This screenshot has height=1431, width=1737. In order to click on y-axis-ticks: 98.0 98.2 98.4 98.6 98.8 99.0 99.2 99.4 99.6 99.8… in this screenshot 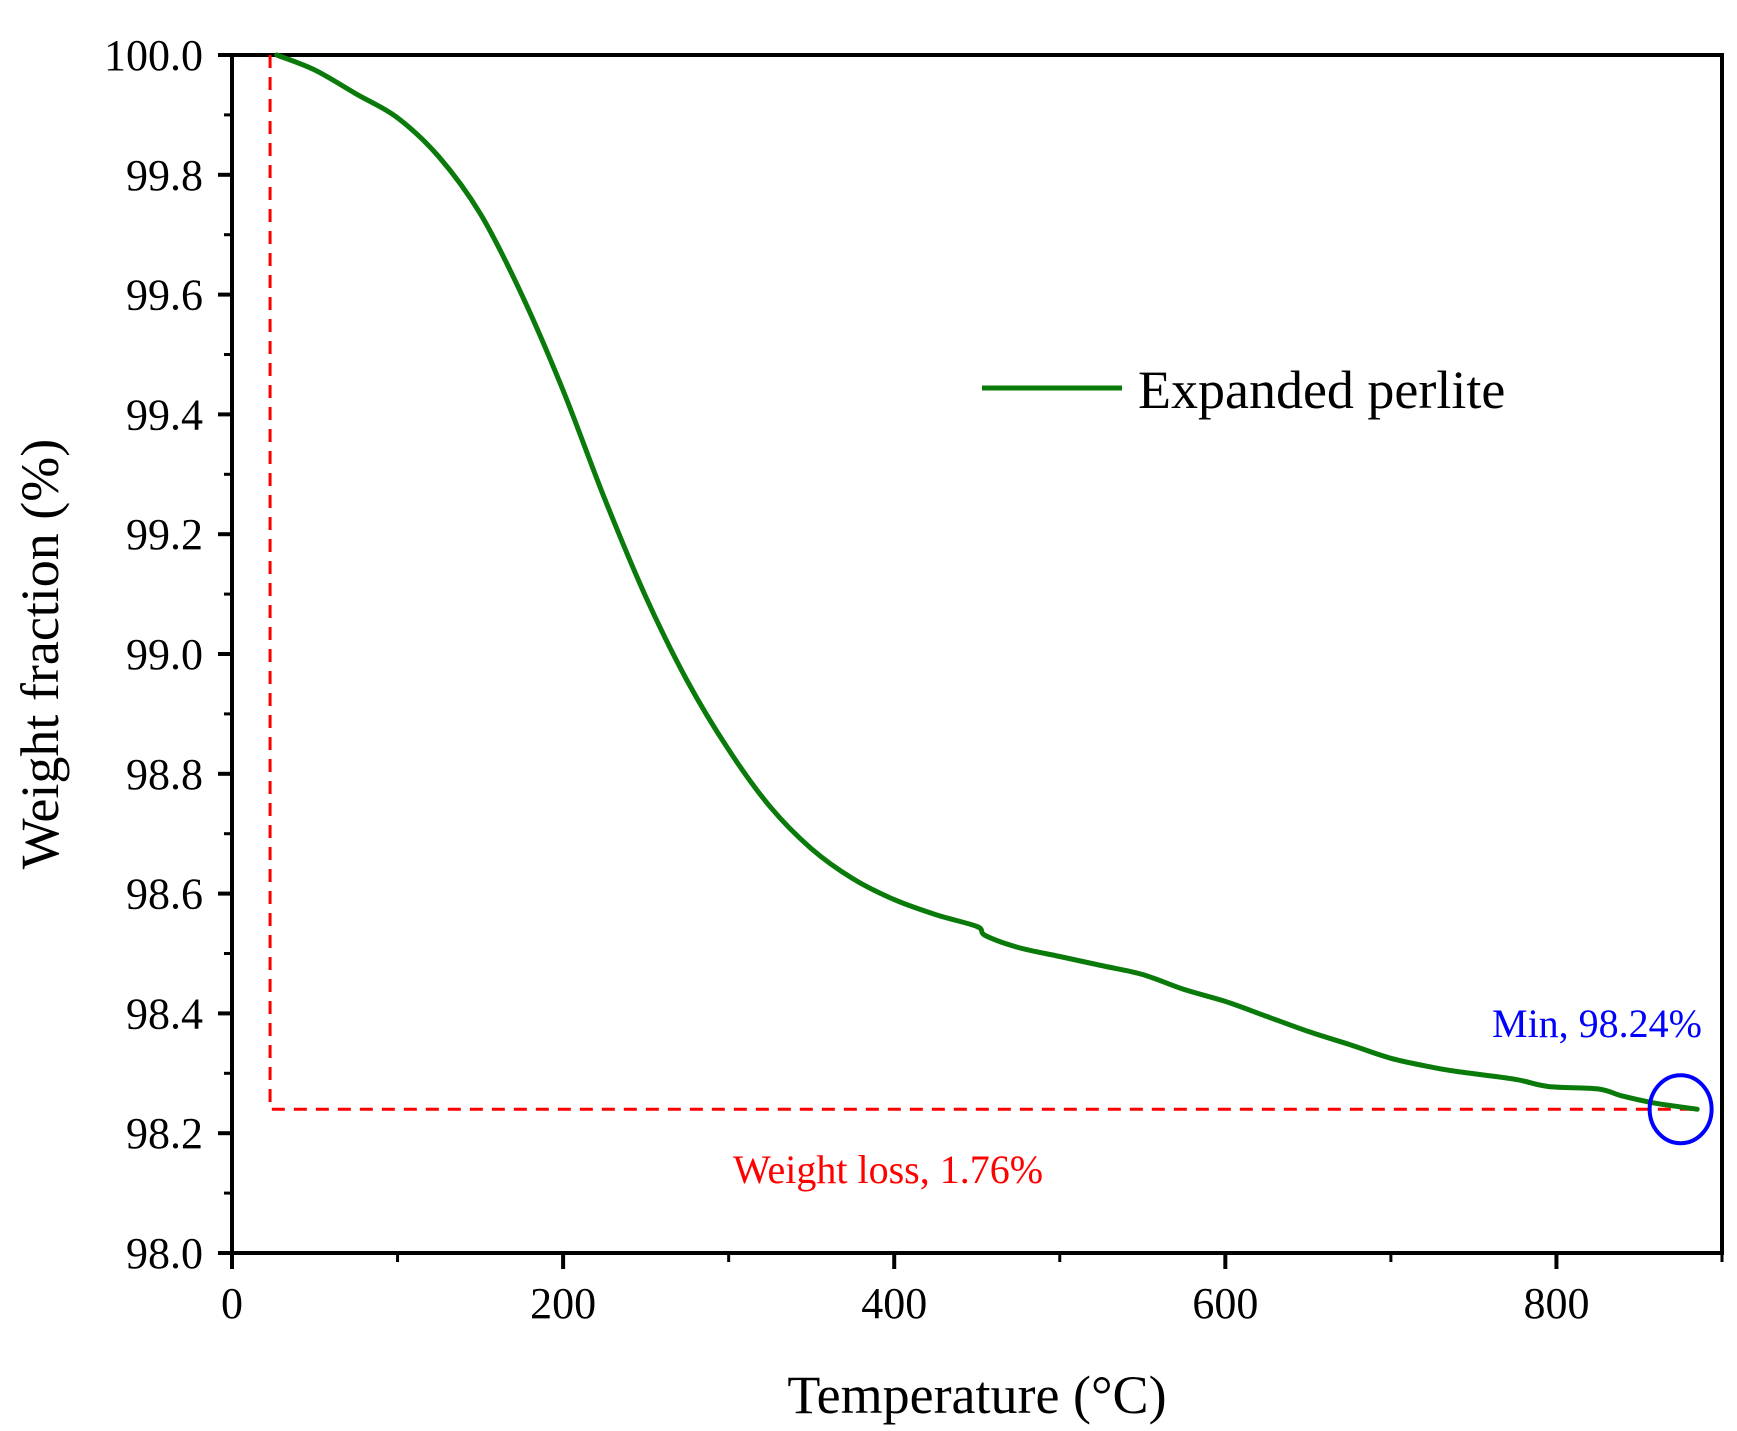, I will do `click(168, 654)`.